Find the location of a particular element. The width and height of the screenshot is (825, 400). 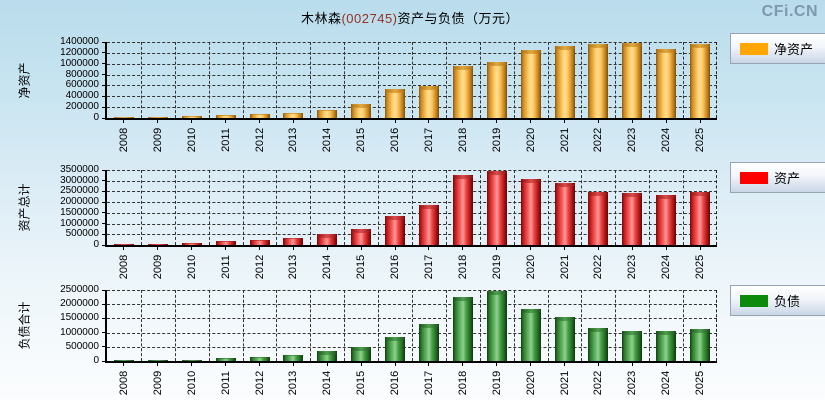

x-tick-label-year: 2021 is located at coordinates (564, 383).